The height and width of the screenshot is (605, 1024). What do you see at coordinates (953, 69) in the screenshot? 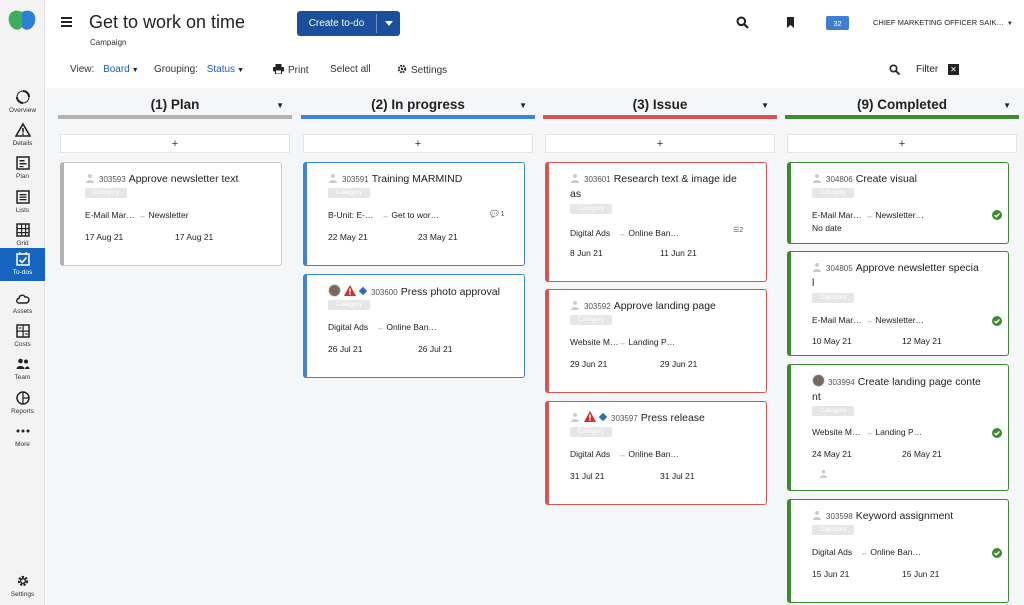
I see `clear-filter-icon: ✕` at bounding box center [953, 69].